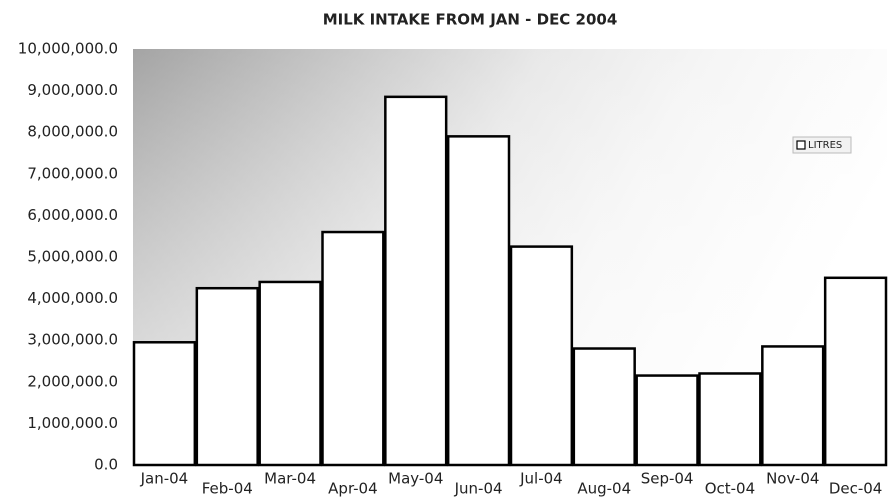 The width and height of the screenshot is (891, 499). I want to click on y-tick-label: 1,000,000.0, so click(72, 423).